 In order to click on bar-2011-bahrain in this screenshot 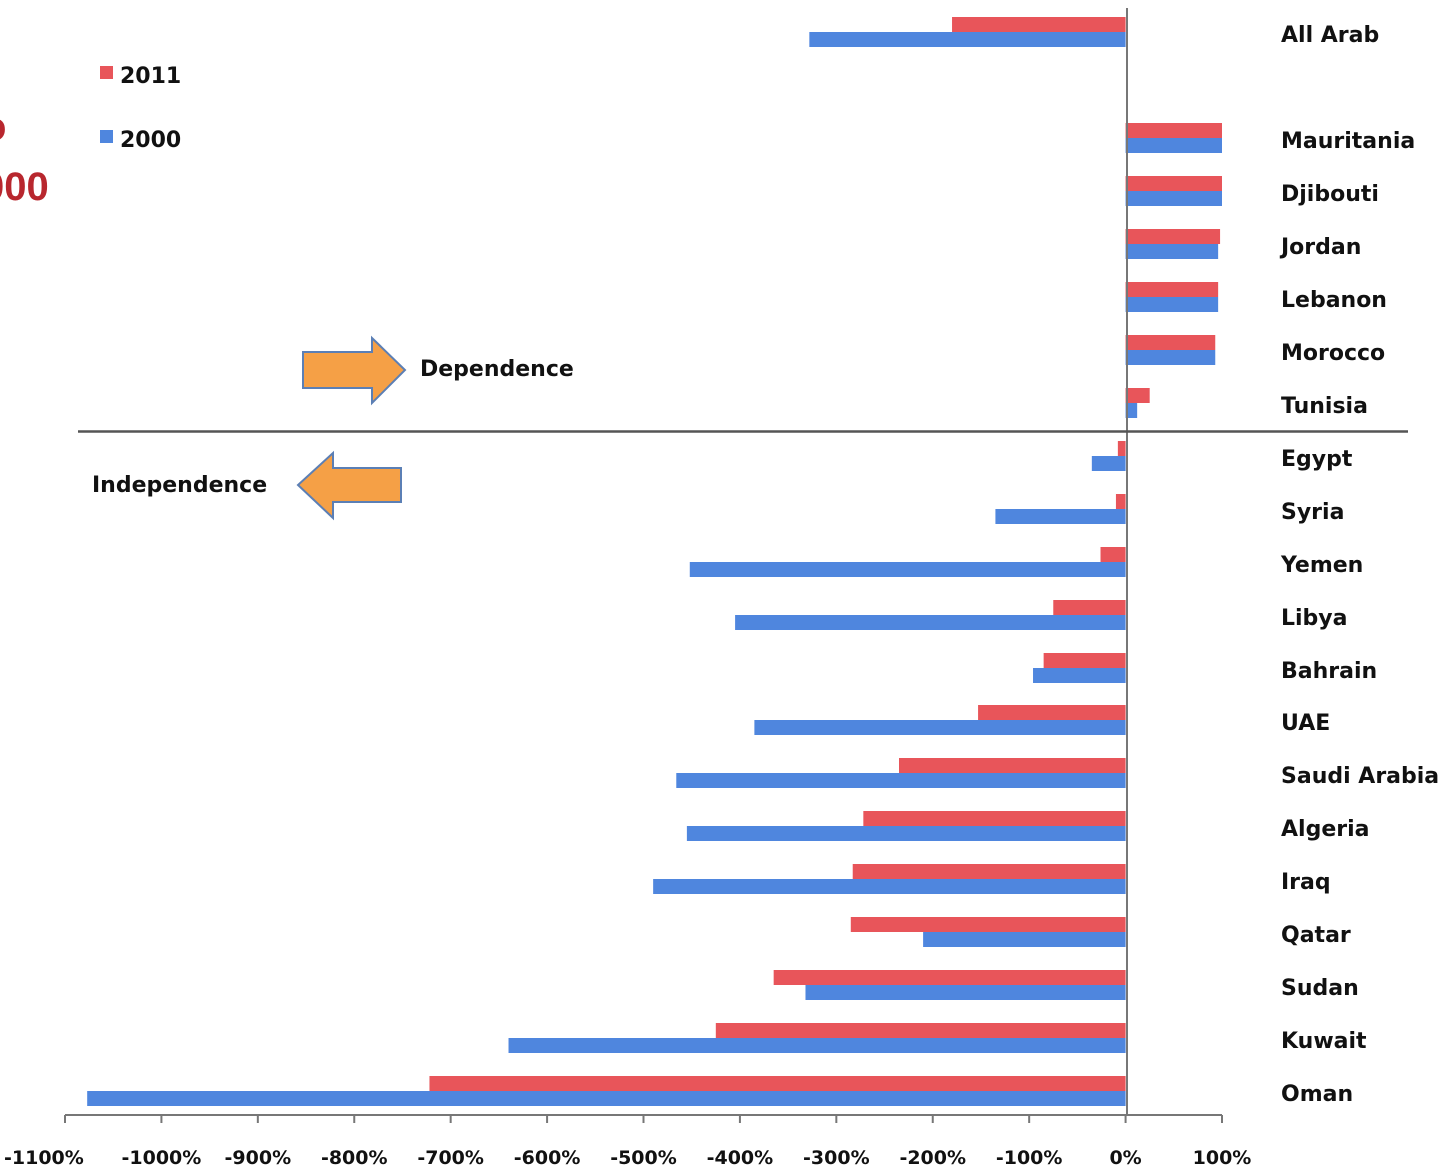, I will do `click(1084, 660)`.